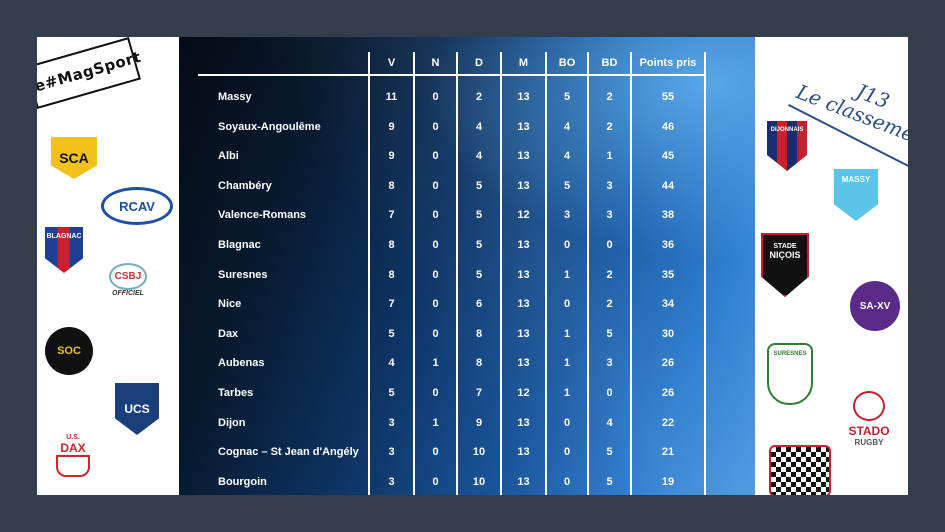 The image size is (945, 532). Describe the element at coordinates (856, 195) in the screenshot. I see `massy-logo: MASSY` at that location.